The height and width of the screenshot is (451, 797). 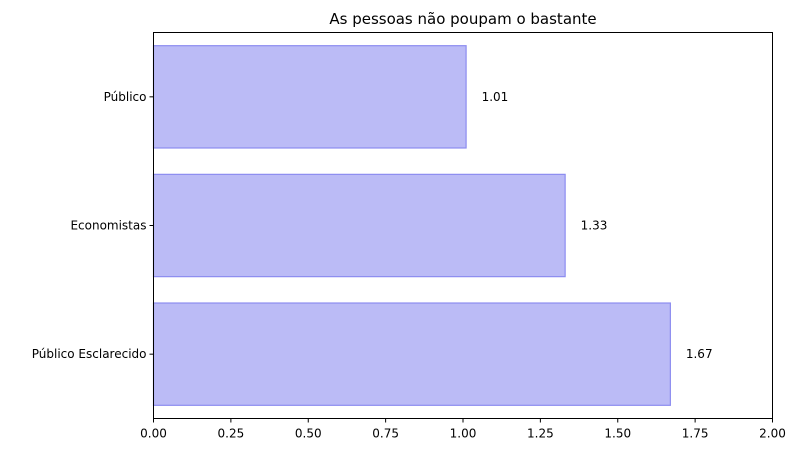 What do you see at coordinates (125, 97) in the screenshot?
I see `y-tick-label: Público` at bounding box center [125, 97].